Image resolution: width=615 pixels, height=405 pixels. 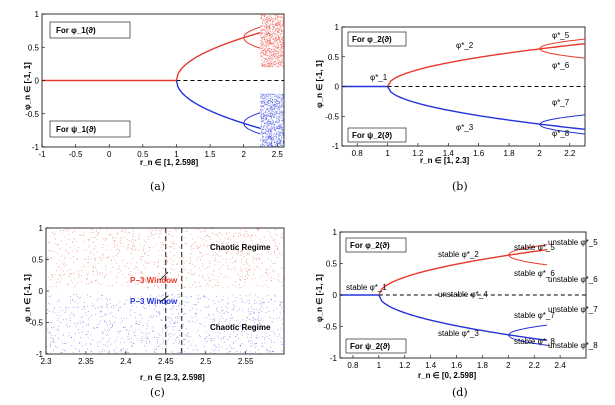 I want to click on panel-b-phi7: φ*_7, so click(x=561, y=102).